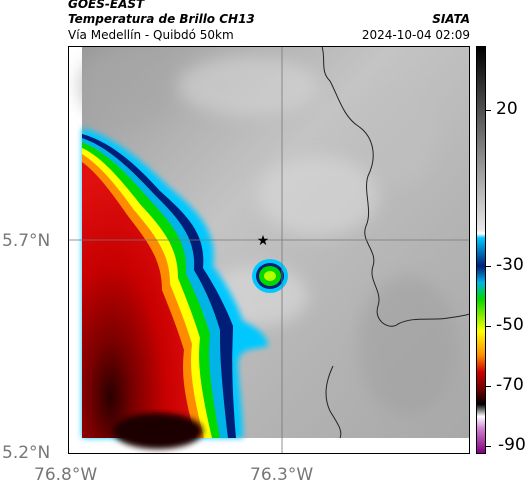 This screenshot has height=491, width=526. Describe the element at coordinates (106, 5) in the screenshot. I see `map-title: GOES-EAST` at that location.